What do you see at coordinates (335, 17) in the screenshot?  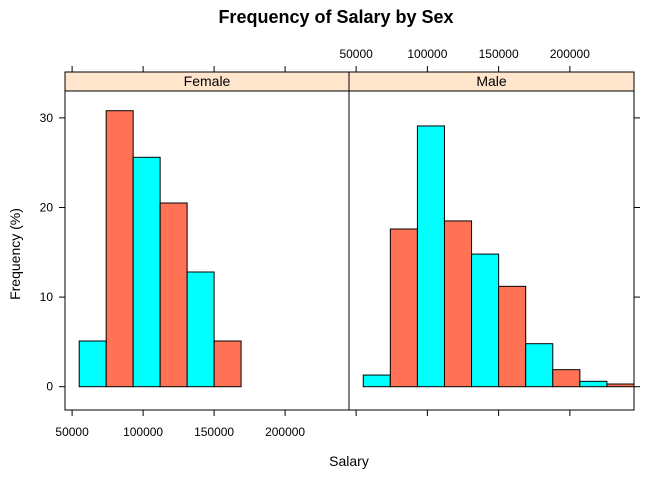 I see `chart-title: Frequency of Salary by Sex` at bounding box center [335, 17].